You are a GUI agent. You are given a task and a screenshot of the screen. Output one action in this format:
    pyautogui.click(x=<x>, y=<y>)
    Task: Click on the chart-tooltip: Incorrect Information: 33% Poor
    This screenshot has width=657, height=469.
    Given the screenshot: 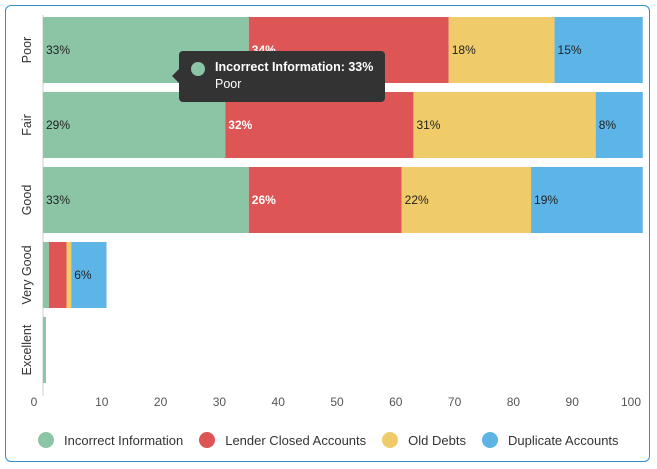 What is the action you would take?
    pyautogui.click(x=278, y=76)
    